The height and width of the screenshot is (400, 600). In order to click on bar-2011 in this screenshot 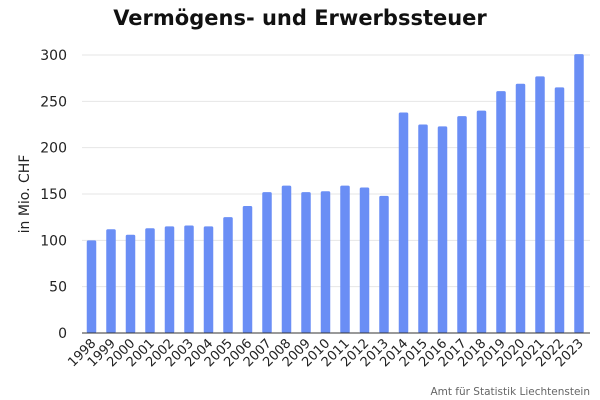, I will do `click(345, 259)`.